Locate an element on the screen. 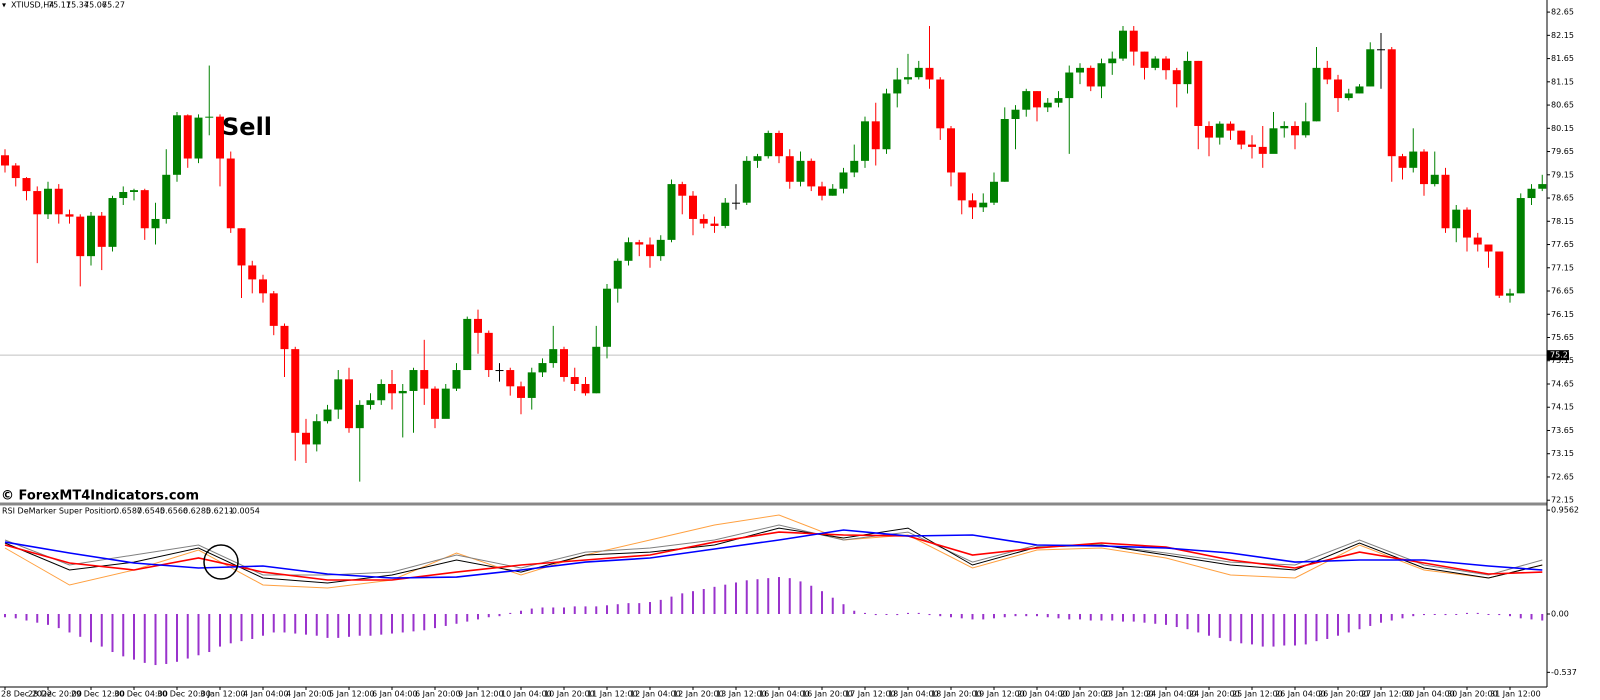 The height and width of the screenshot is (700, 1600). x-tick-label: 11 Jan 12:00 is located at coordinates (612, 694).